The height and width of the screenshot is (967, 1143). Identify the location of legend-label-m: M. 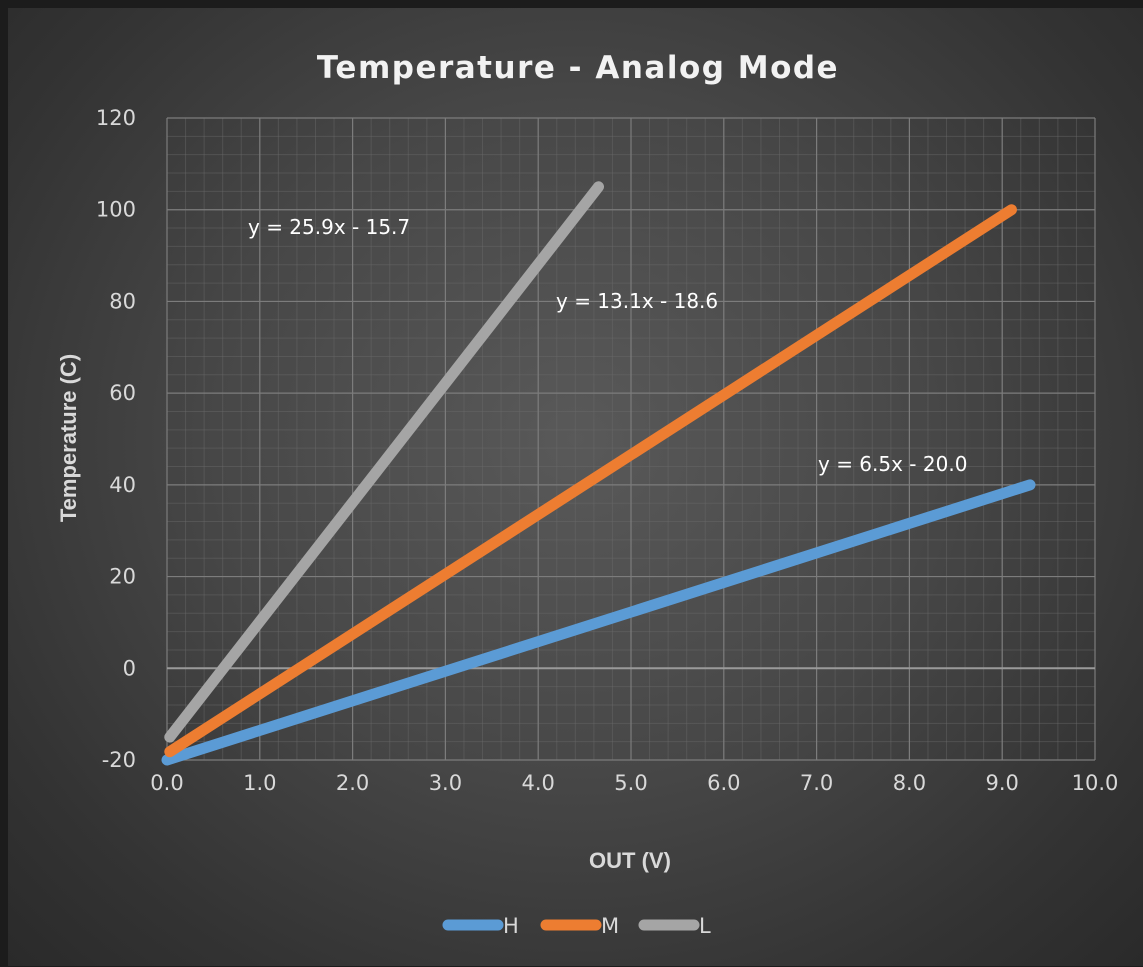
(610, 926).